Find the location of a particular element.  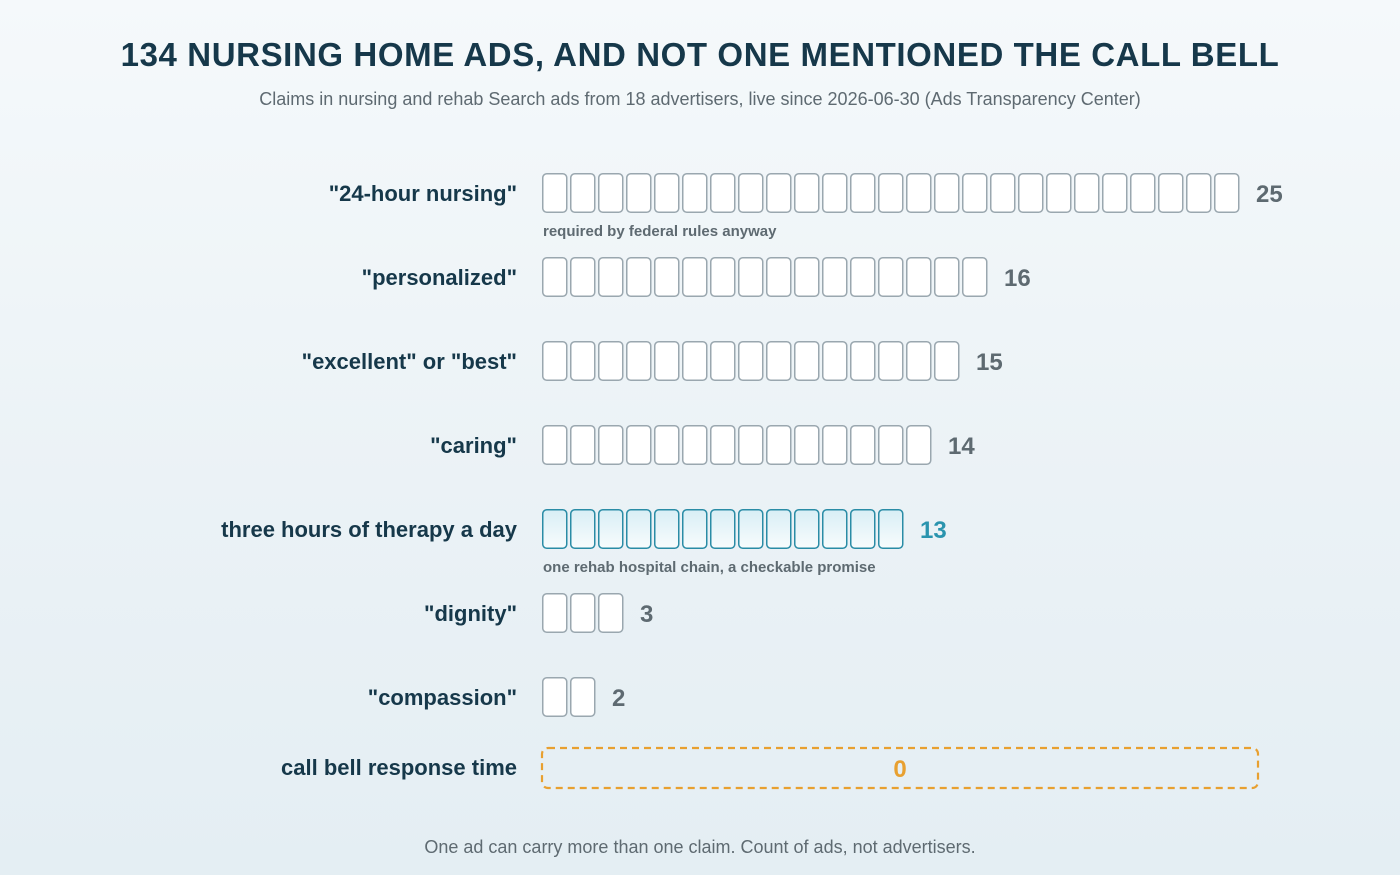

row-label: "24-hour nursing" is located at coordinates (423, 193).